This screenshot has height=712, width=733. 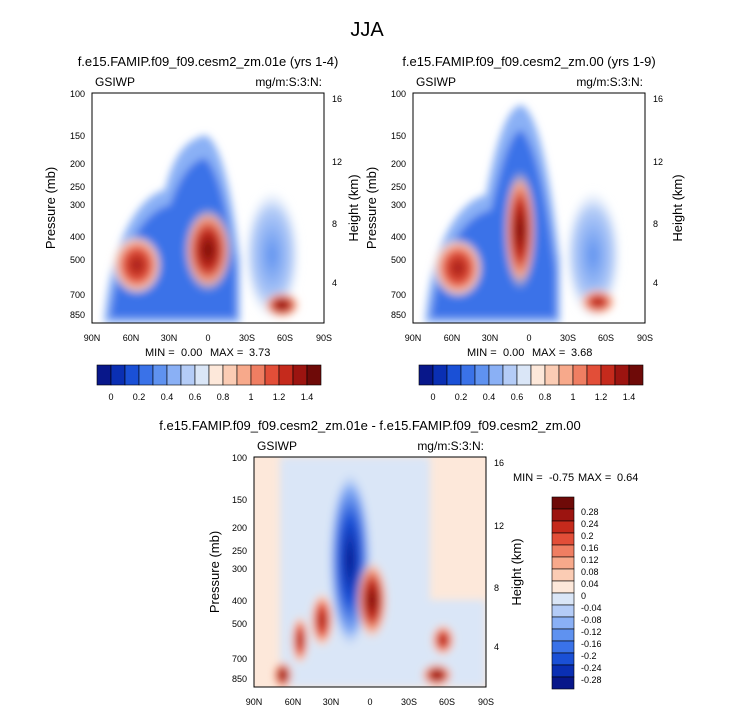 I want to click on panel-2-min-value: 0.00, so click(x=513, y=353).